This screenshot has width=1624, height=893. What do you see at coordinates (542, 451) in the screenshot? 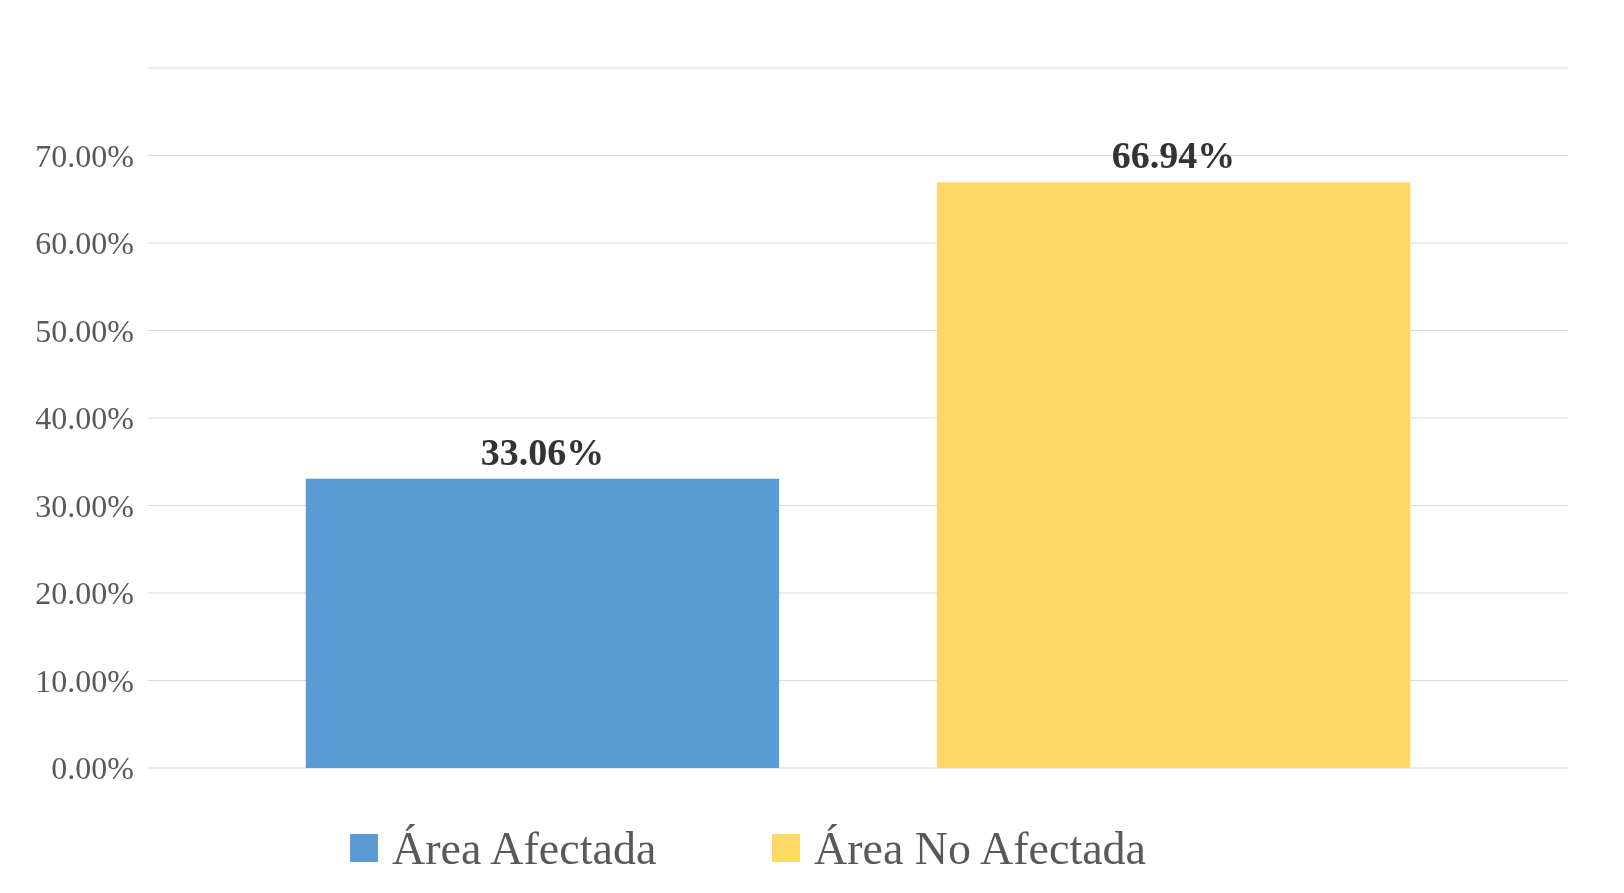
I see `data-label: 33.06%` at bounding box center [542, 451].